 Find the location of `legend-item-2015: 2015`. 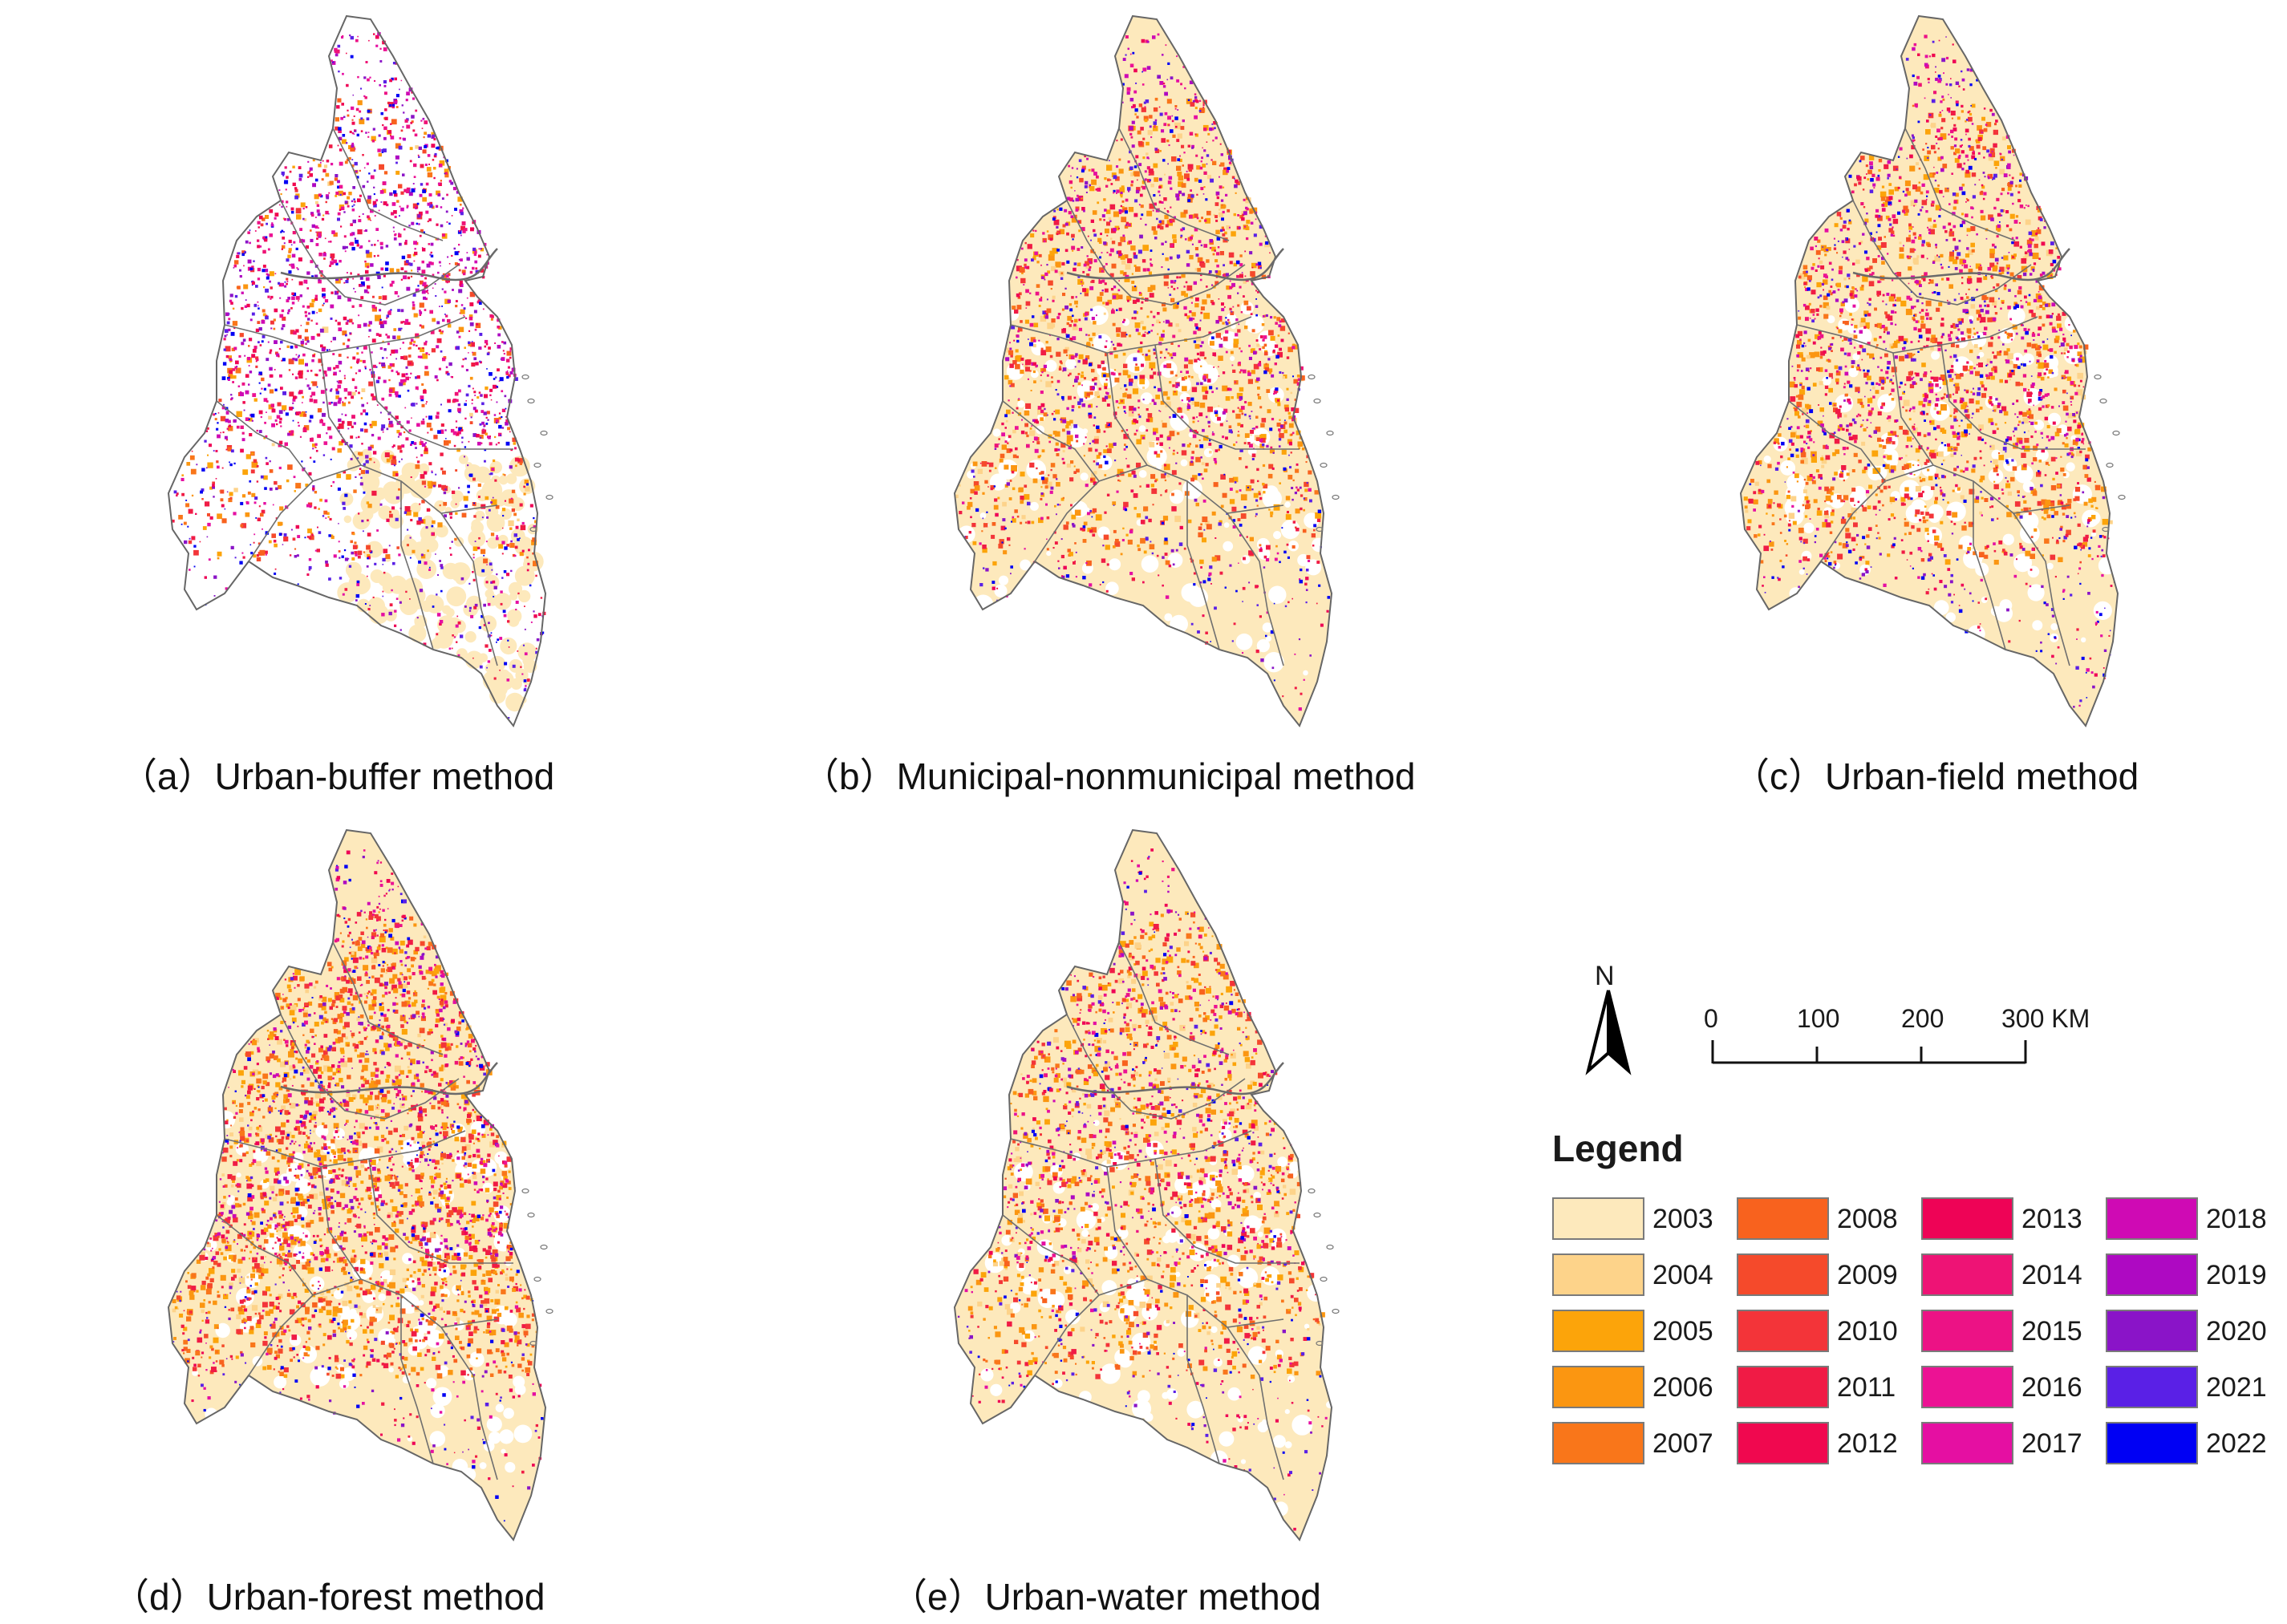

legend-item-2015: 2015 is located at coordinates (2017, 1332).